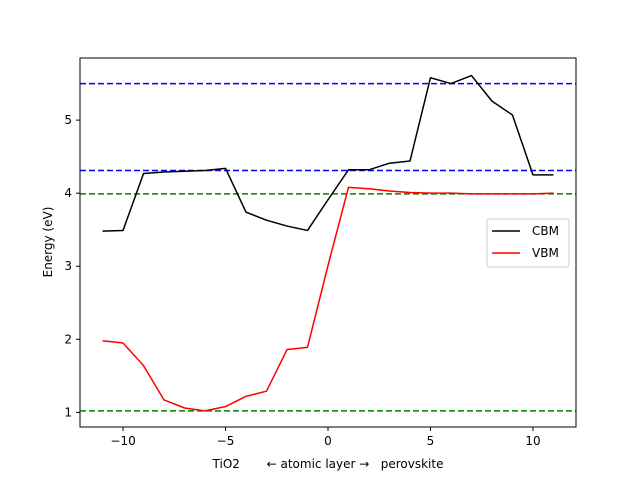  Describe the element at coordinates (328, 441) in the screenshot. I see `x-tick-label: 0` at that location.